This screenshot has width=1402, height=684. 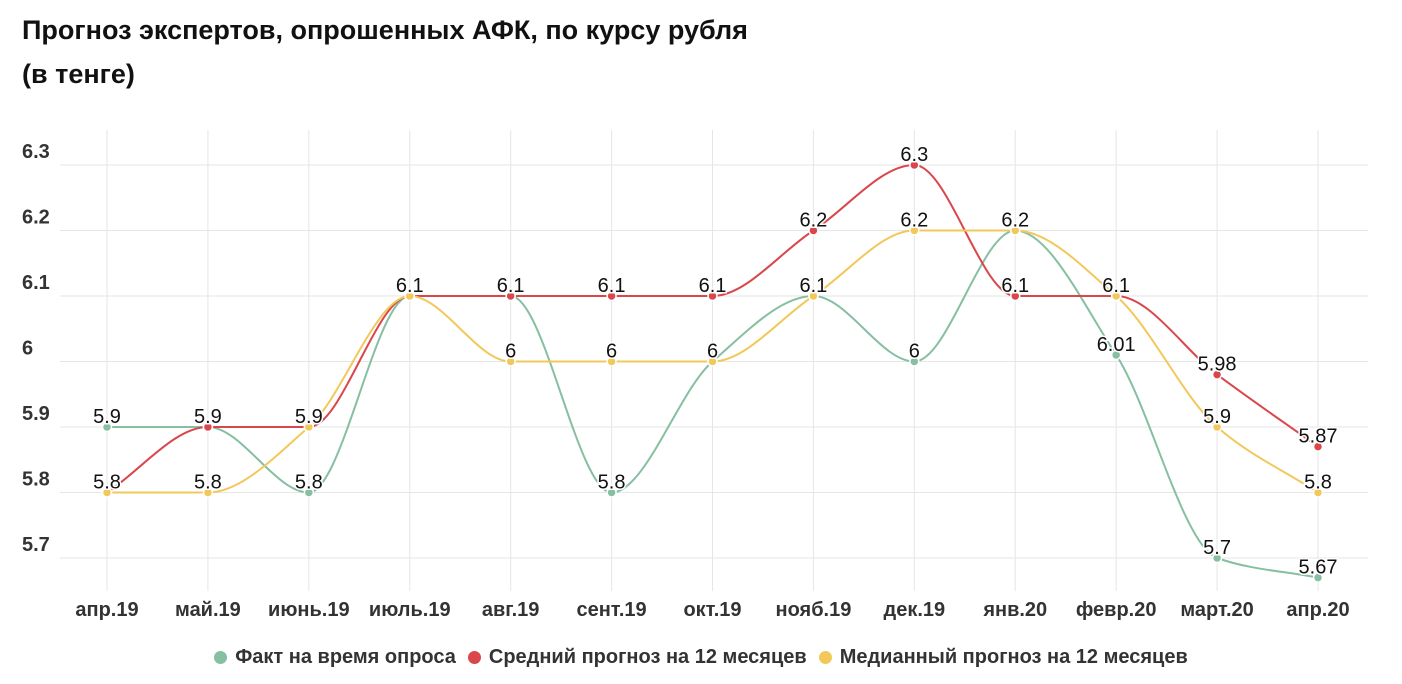 What do you see at coordinates (36, 480) in the screenshot?
I see `y-tick-label: 5.8` at bounding box center [36, 480].